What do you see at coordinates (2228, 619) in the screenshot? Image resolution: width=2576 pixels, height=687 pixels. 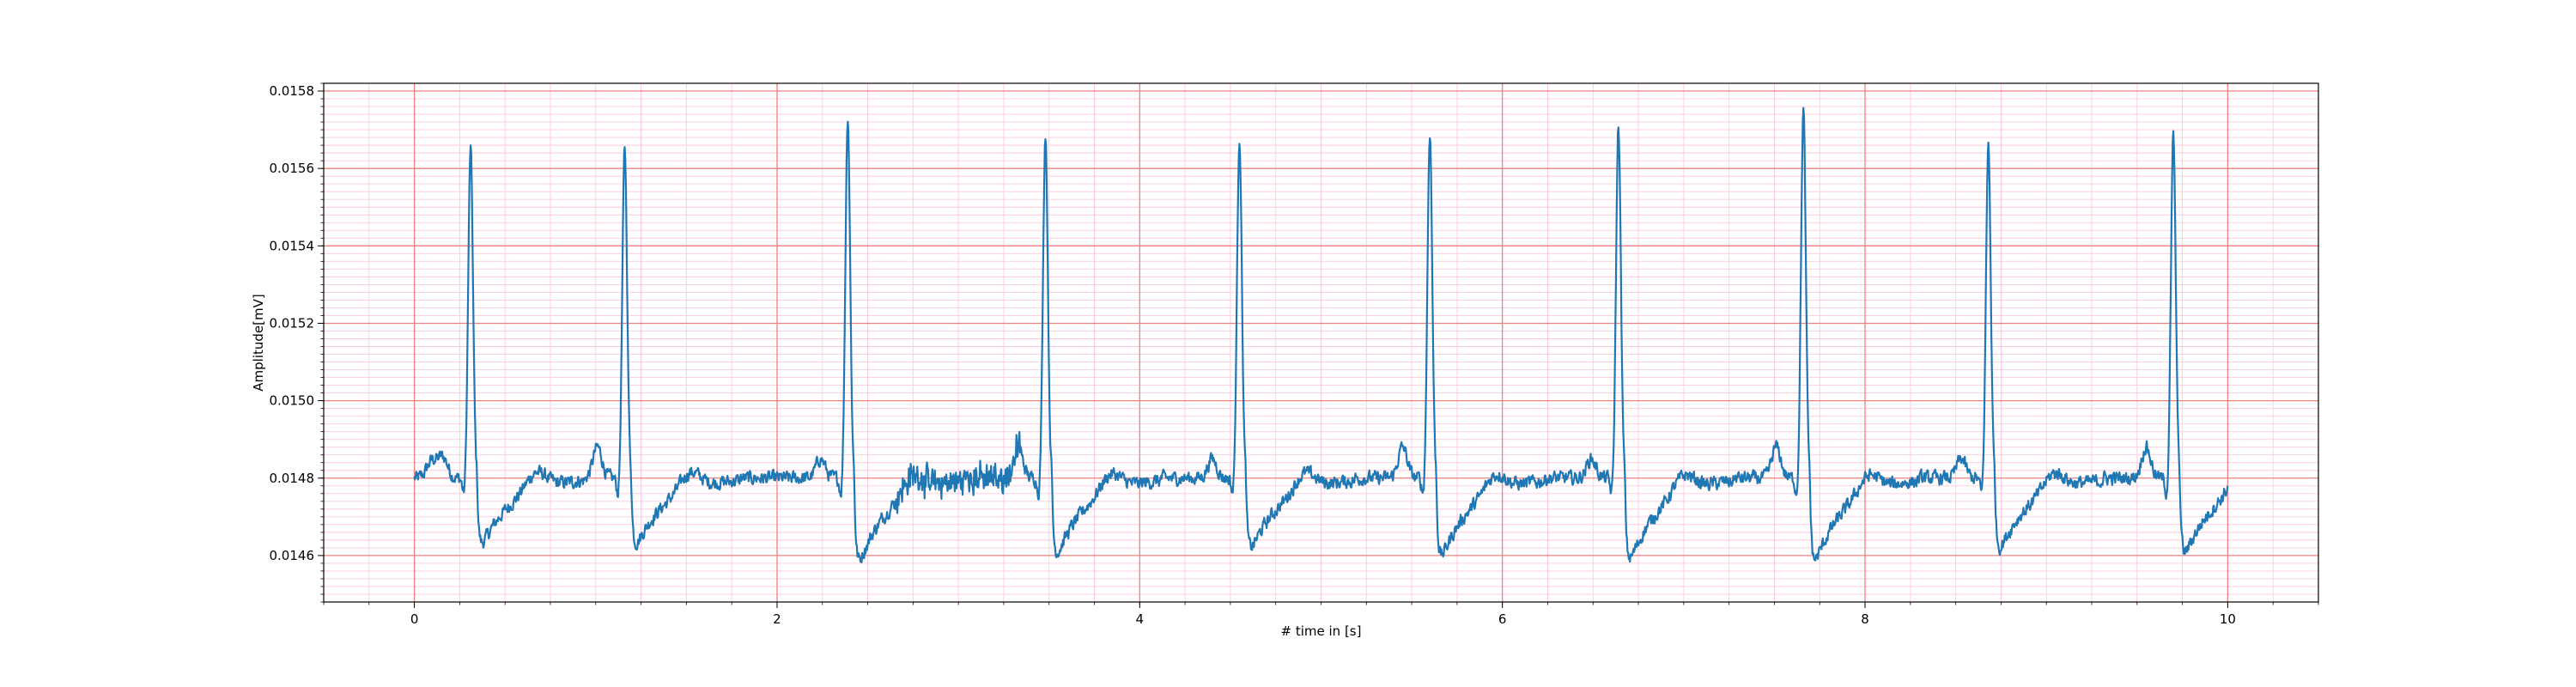 I see `x-tick-label: 10` at bounding box center [2228, 619].